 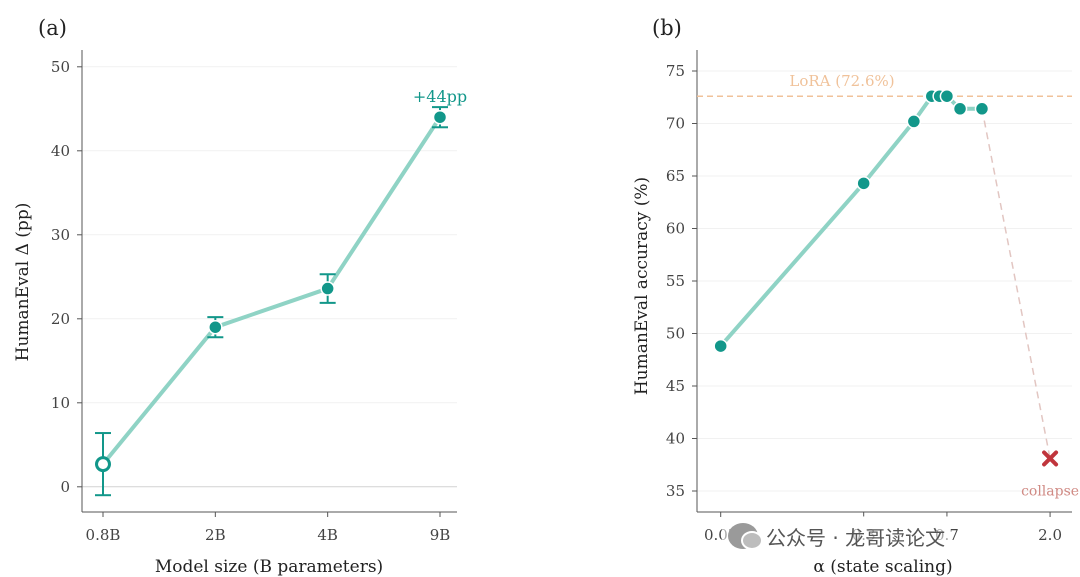 What do you see at coordinates (642, 286) in the screenshot?
I see `y-axis-label-b: HumanEval accuracy (%)` at bounding box center [642, 286].